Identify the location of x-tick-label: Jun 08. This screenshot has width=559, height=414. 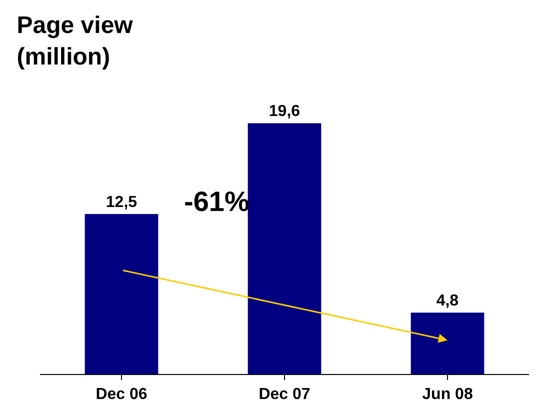
(447, 395).